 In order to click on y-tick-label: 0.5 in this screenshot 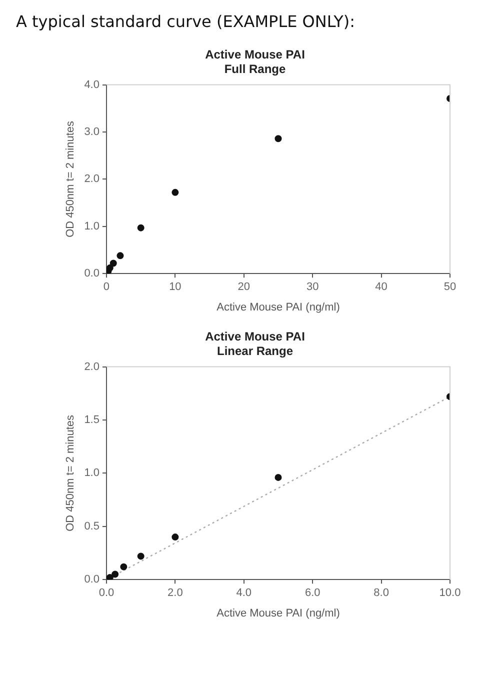, I will do `click(92, 526)`.